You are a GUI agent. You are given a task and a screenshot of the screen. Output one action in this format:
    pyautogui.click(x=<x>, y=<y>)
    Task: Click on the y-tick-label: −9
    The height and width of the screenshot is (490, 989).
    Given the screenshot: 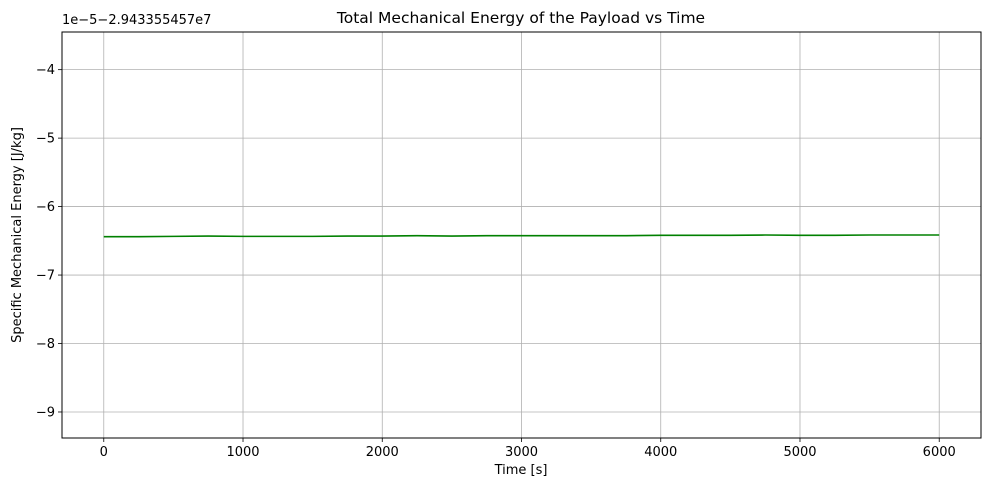 What is the action you would take?
    pyautogui.click(x=45, y=412)
    